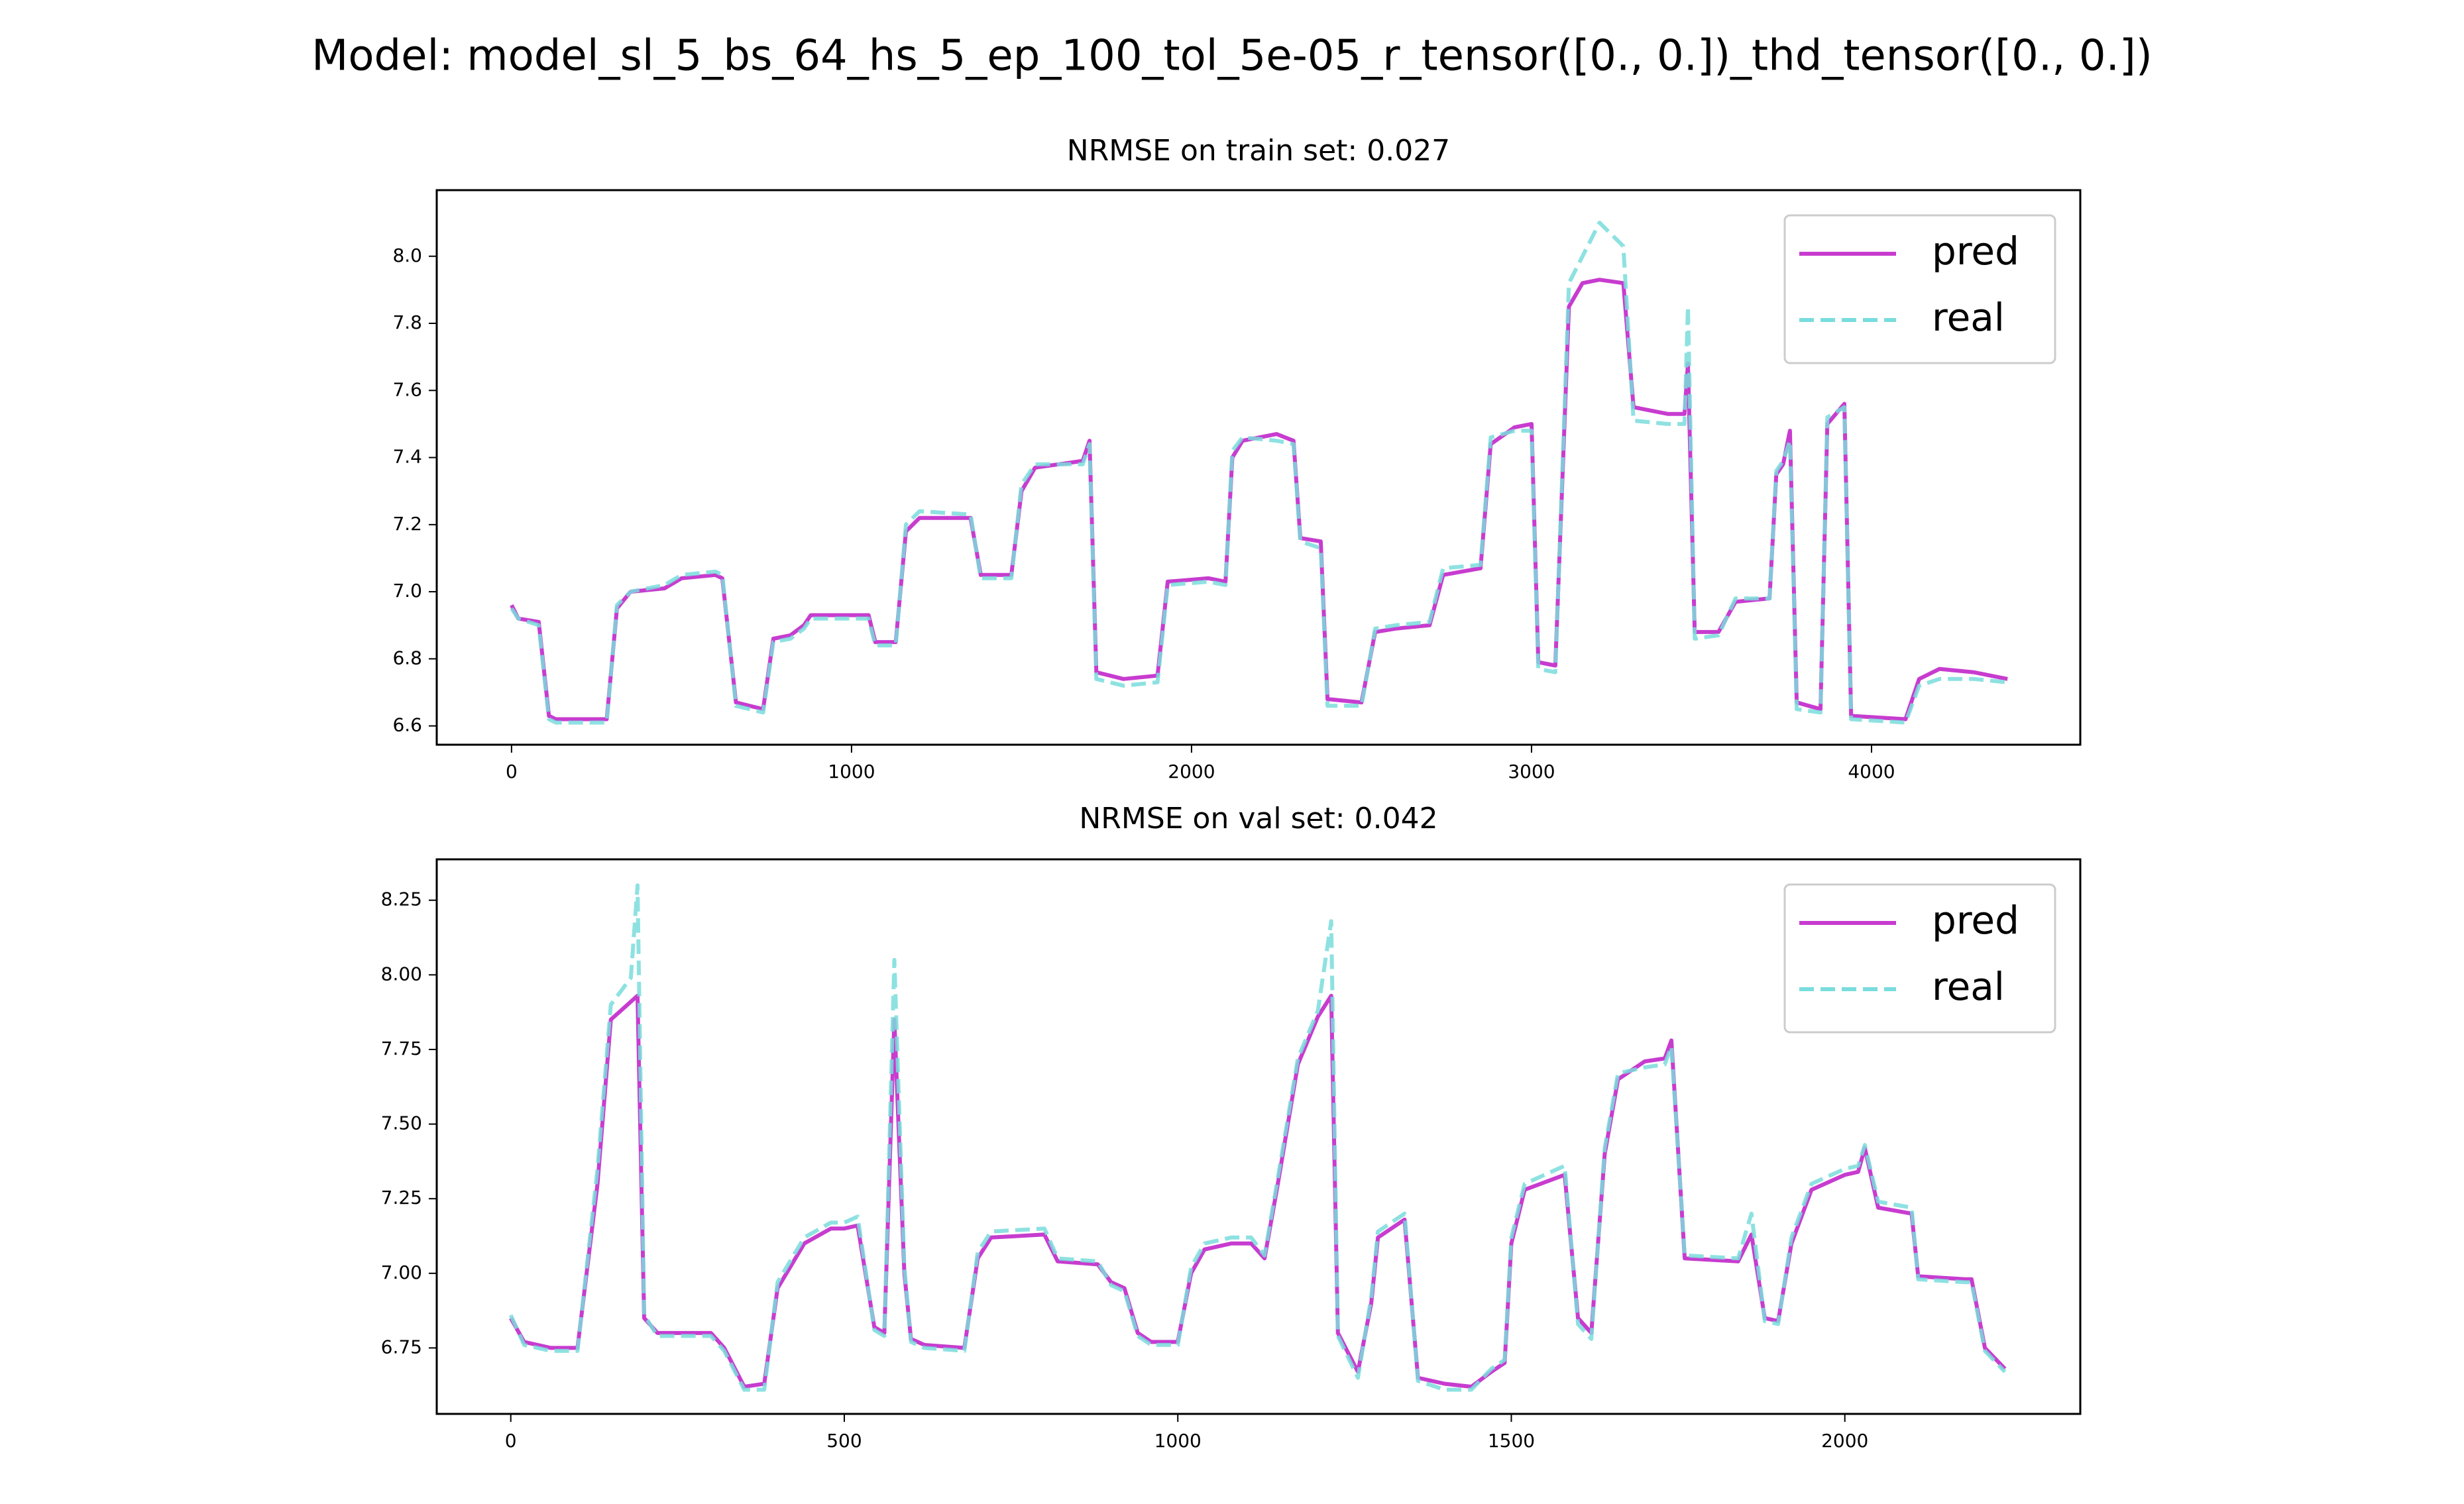  I want to click on x-tick-label: 500, so click(844, 1441).